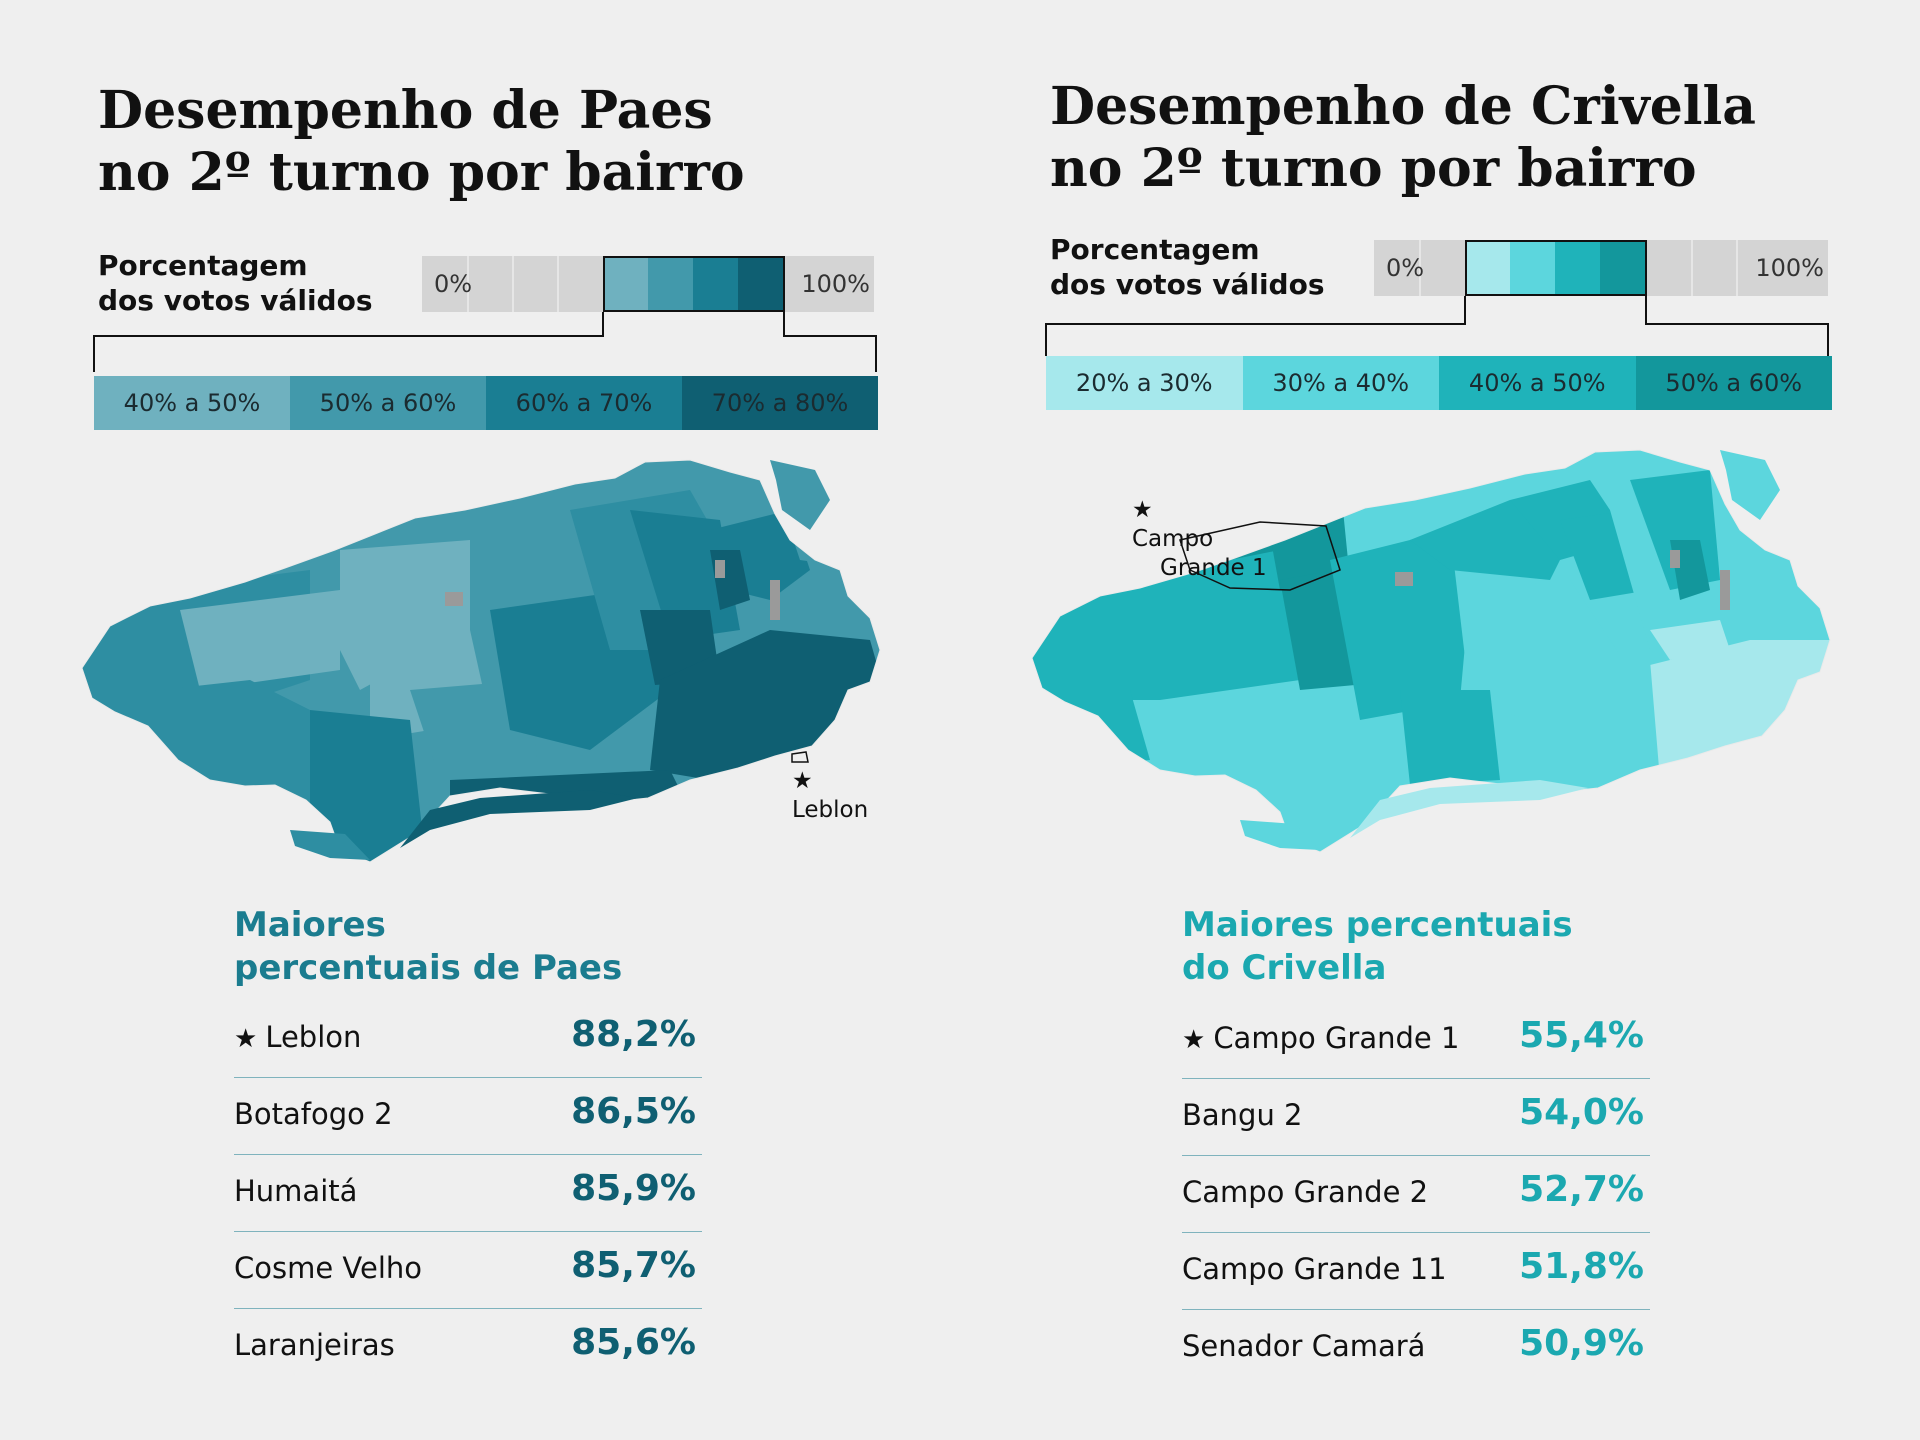  What do you see at coordinates (428, 968) in the screenshot?
I see `paes-ranking-title-line-2: percentuais de Paes` at bounding box center [428, 968].